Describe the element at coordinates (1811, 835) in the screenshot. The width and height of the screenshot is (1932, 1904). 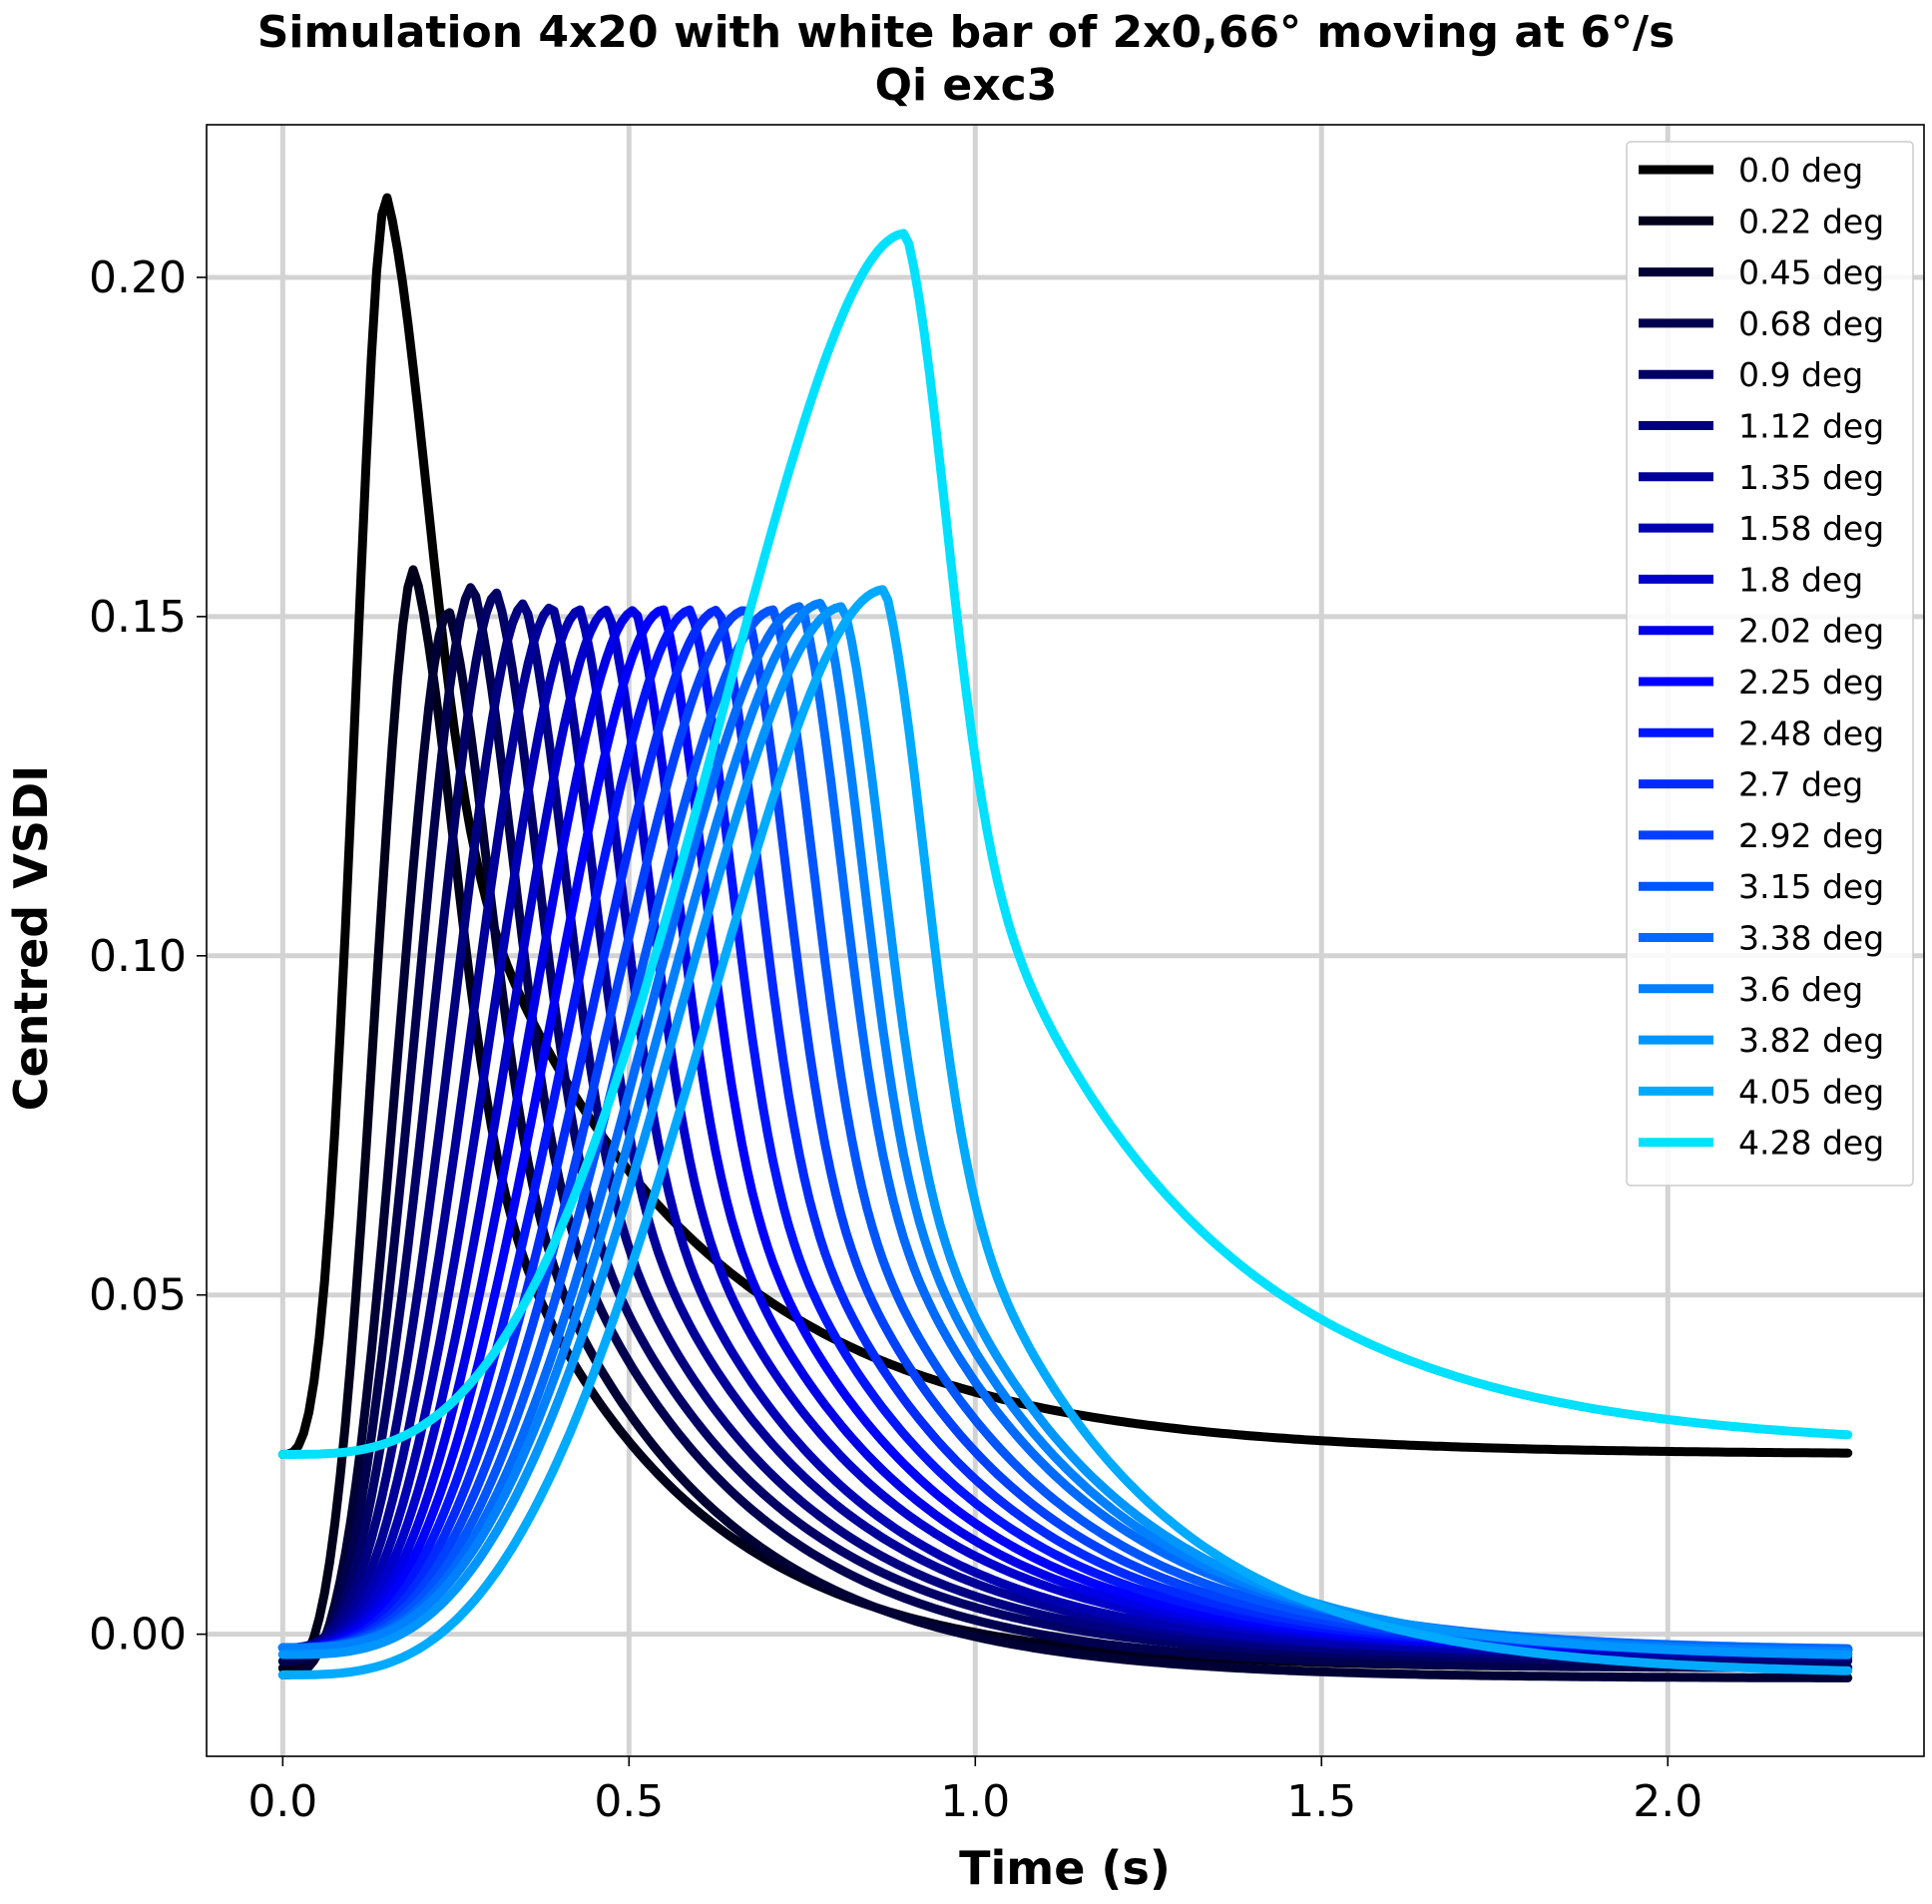
I see `legend-label: 2.92 deg` at that location.